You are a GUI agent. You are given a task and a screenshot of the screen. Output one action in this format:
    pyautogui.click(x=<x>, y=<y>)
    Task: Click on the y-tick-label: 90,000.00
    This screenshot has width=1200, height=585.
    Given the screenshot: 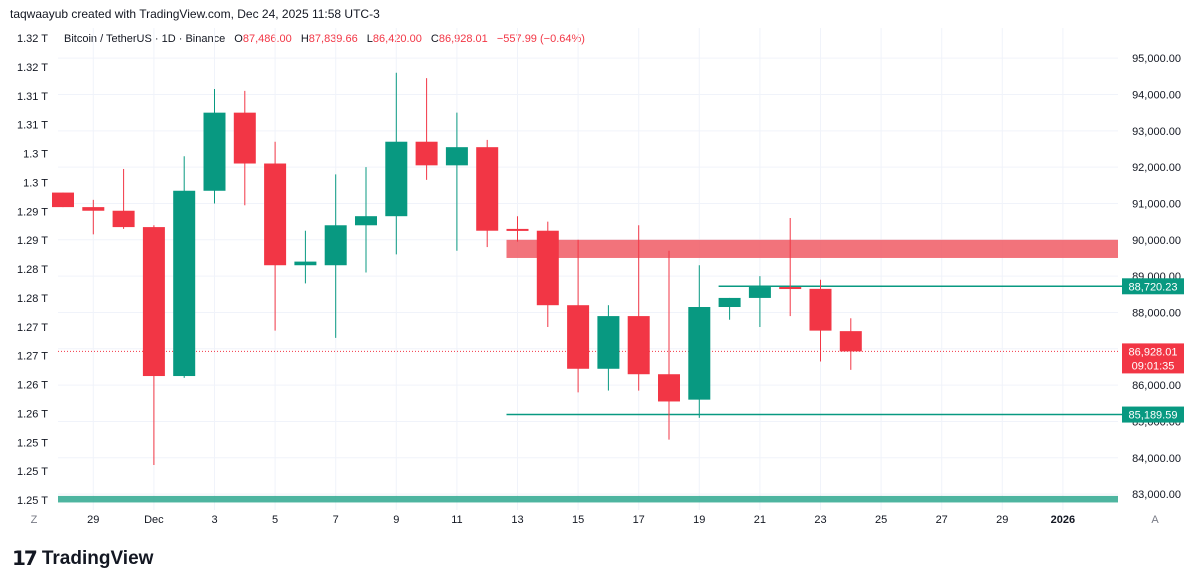 What is the action you would take?
    pyautogui.click(x=1156, y=241)
    